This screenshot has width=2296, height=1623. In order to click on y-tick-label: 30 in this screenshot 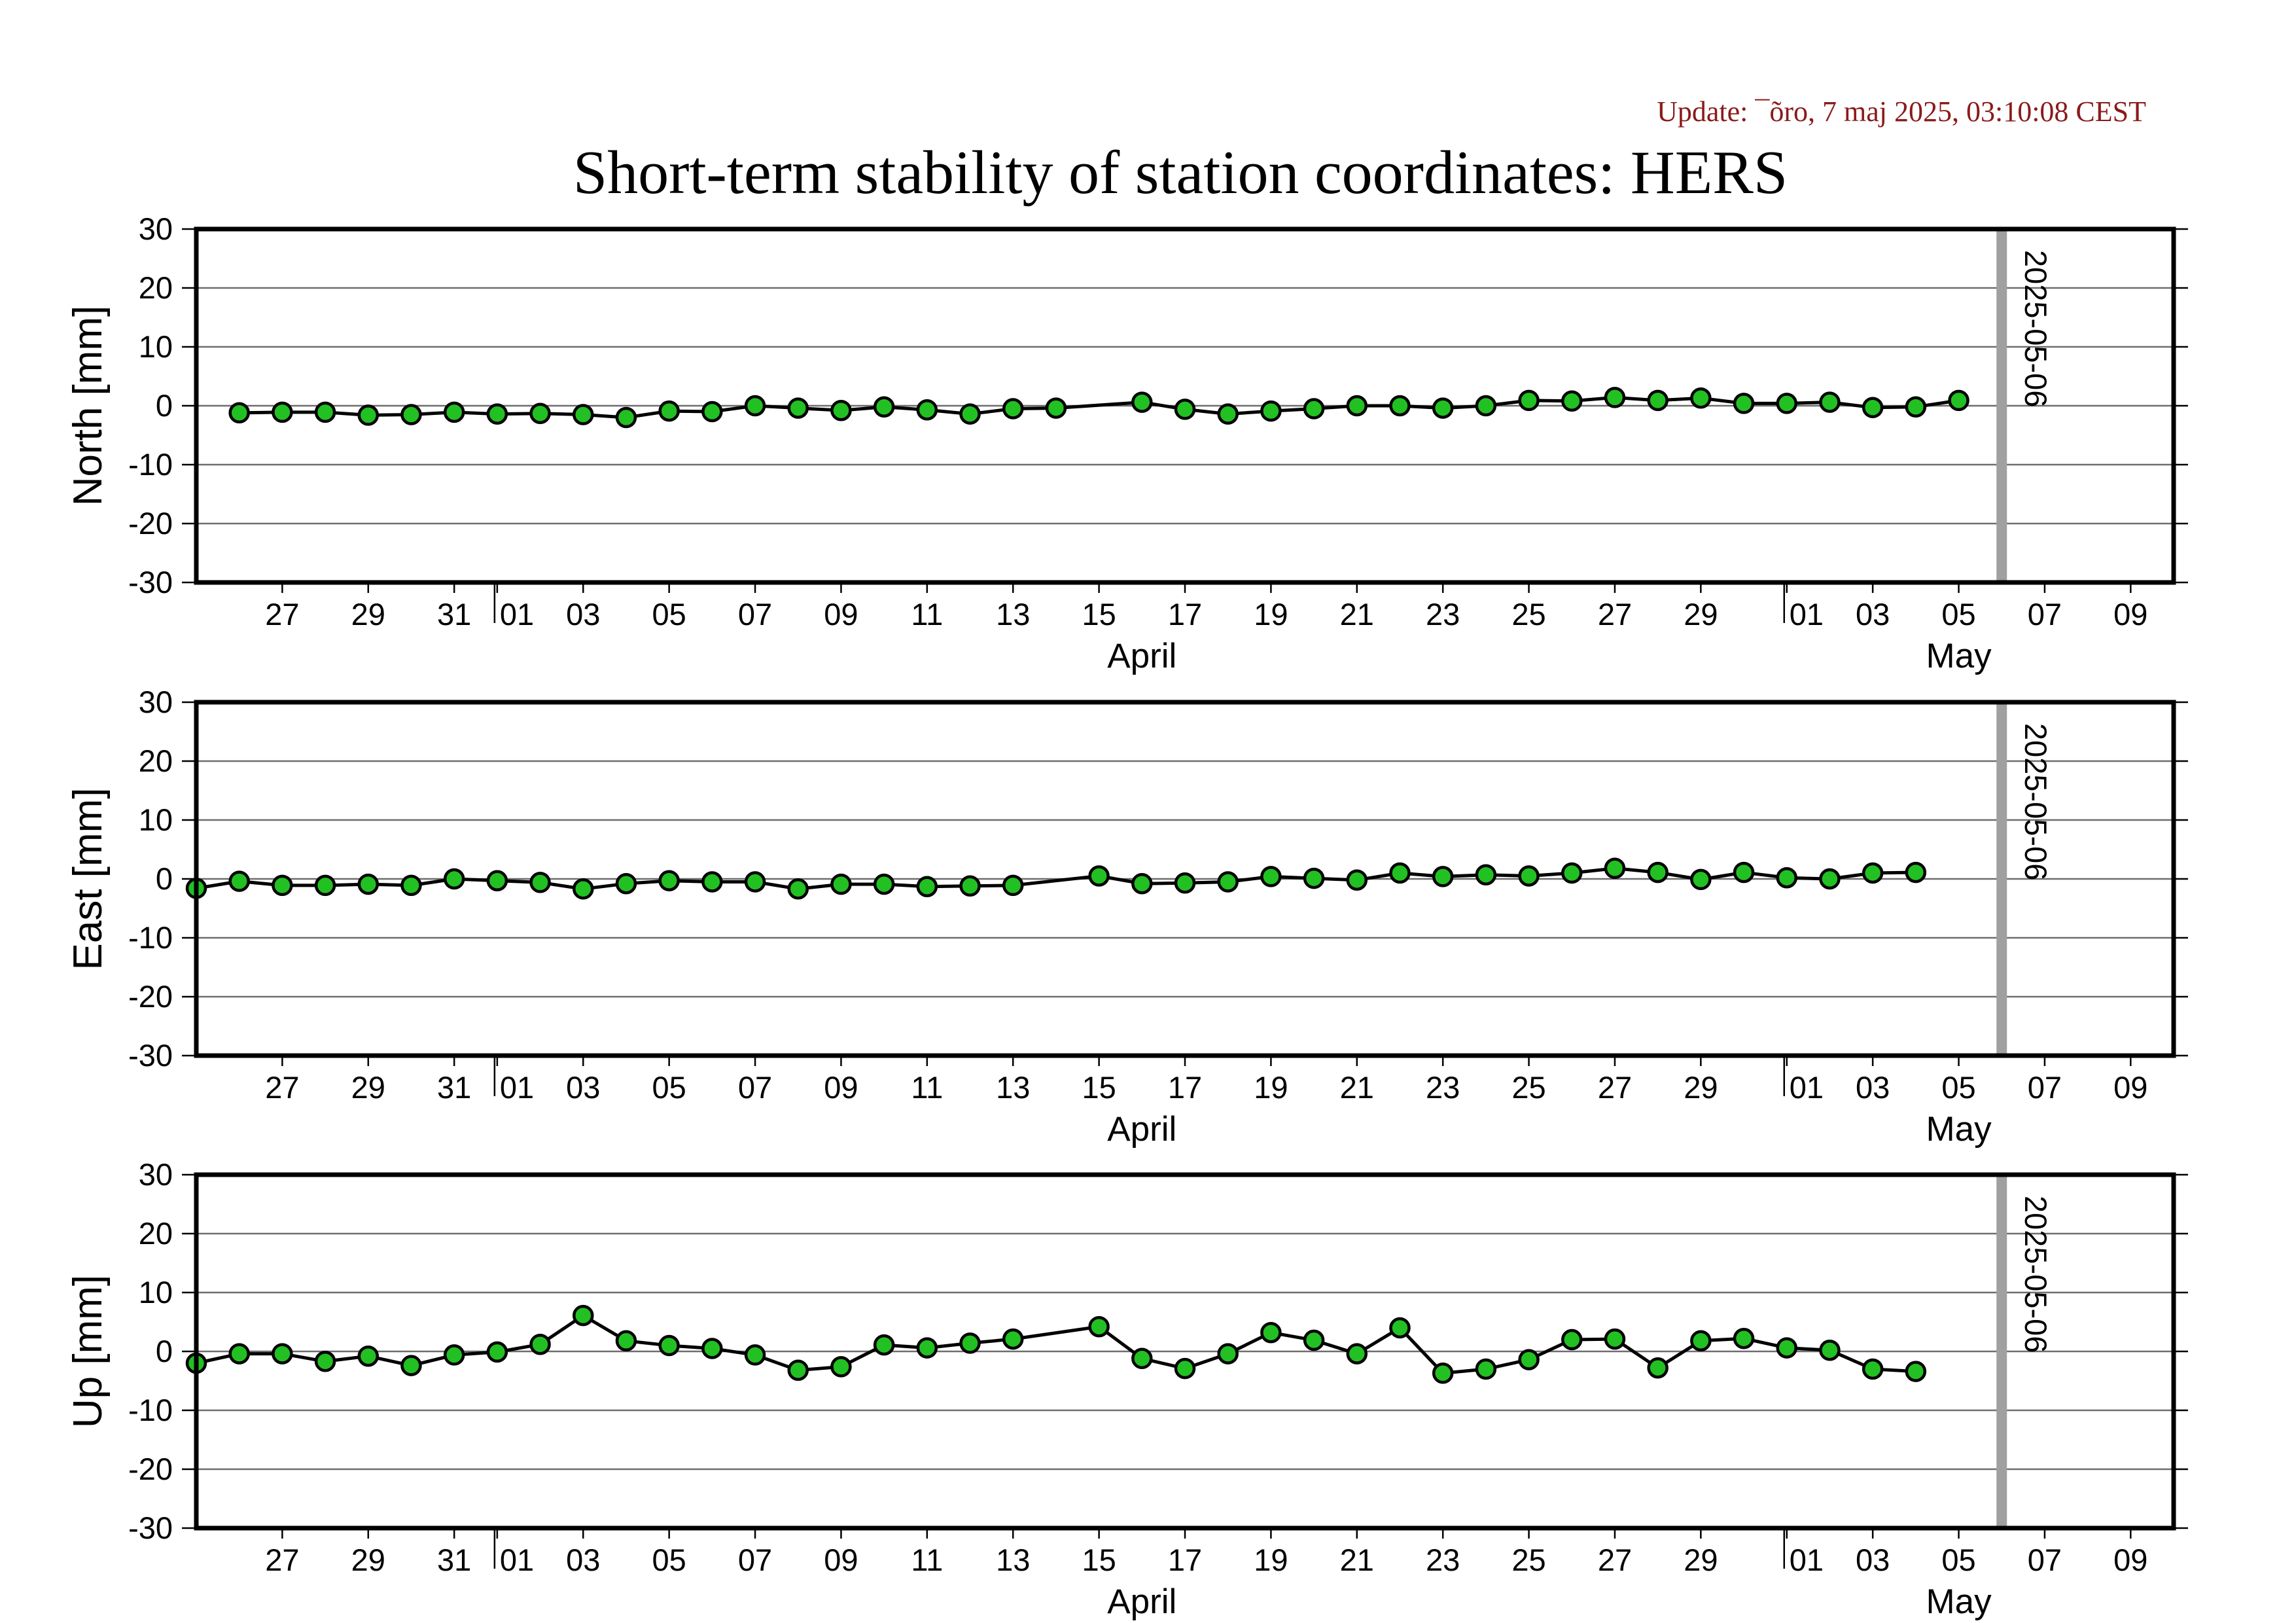, I will do `click(156, 228)`.